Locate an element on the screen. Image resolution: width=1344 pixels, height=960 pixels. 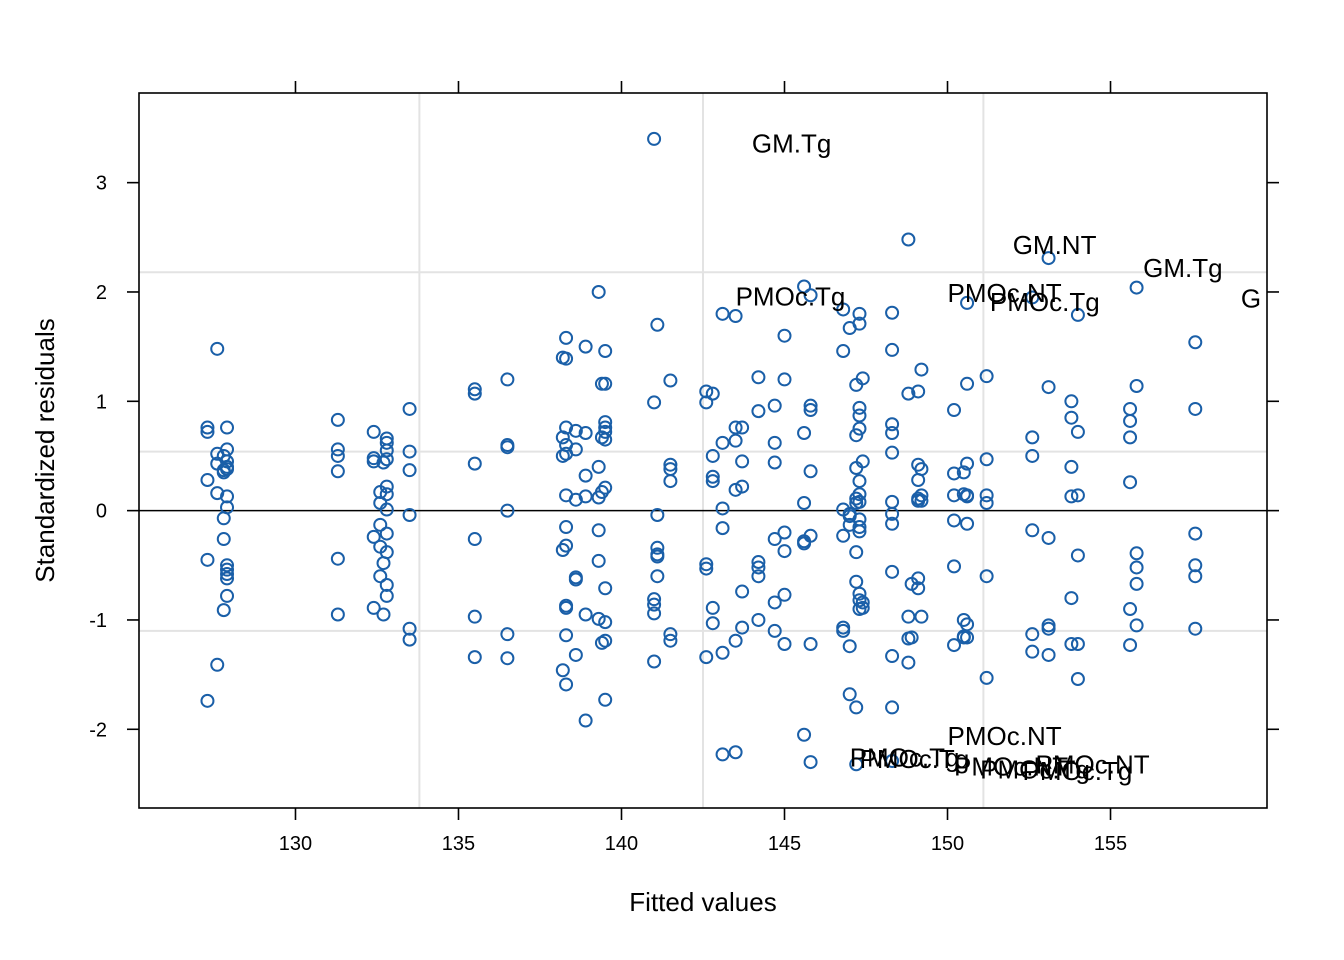
x-tick-label: 130 is located at coordinates (295, 844).